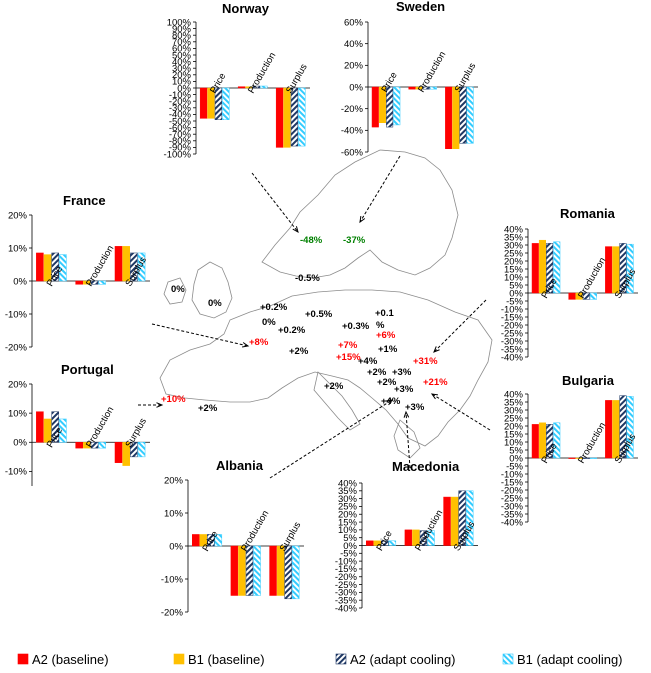 The height and width of the screenshot is (673, 651). Describe the element at coordinates (141, 267) in the screenshot. I see `bar-france-surplus-s3` at that location.